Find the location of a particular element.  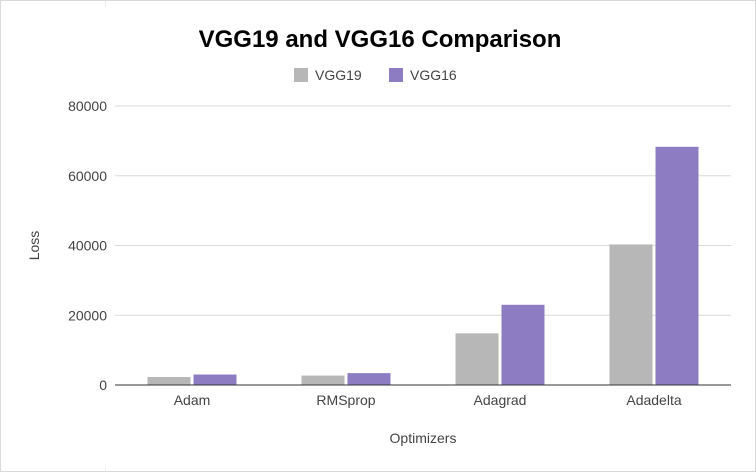

chart-title: VGG19 and VGG16 Comparison is located at coordinates (380, 39).